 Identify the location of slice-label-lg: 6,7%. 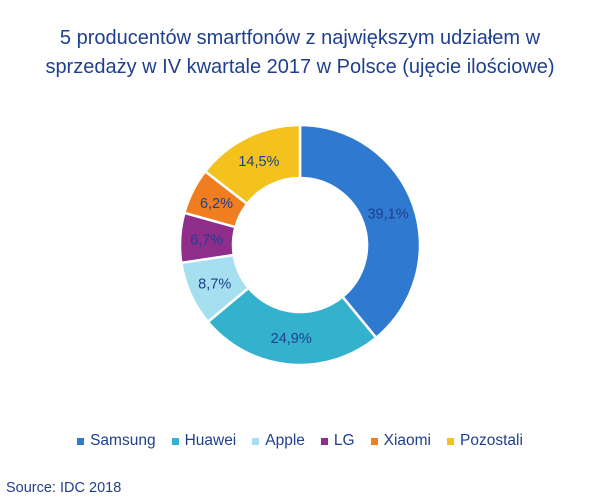
(206, 240).